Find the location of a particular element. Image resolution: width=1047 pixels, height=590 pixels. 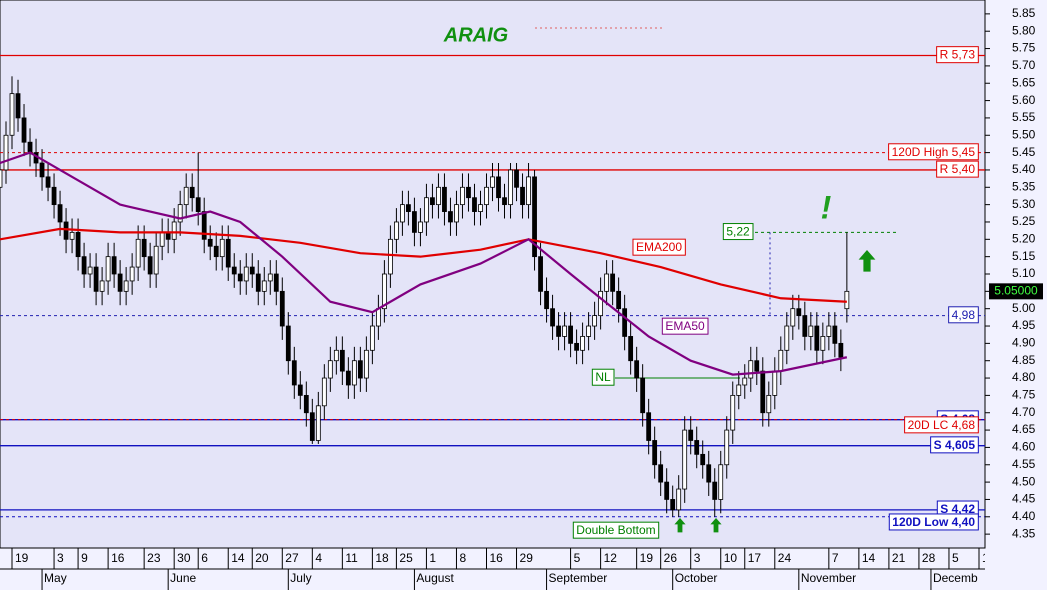

x-tick-label: 3 is located at coordinates (697, 558).